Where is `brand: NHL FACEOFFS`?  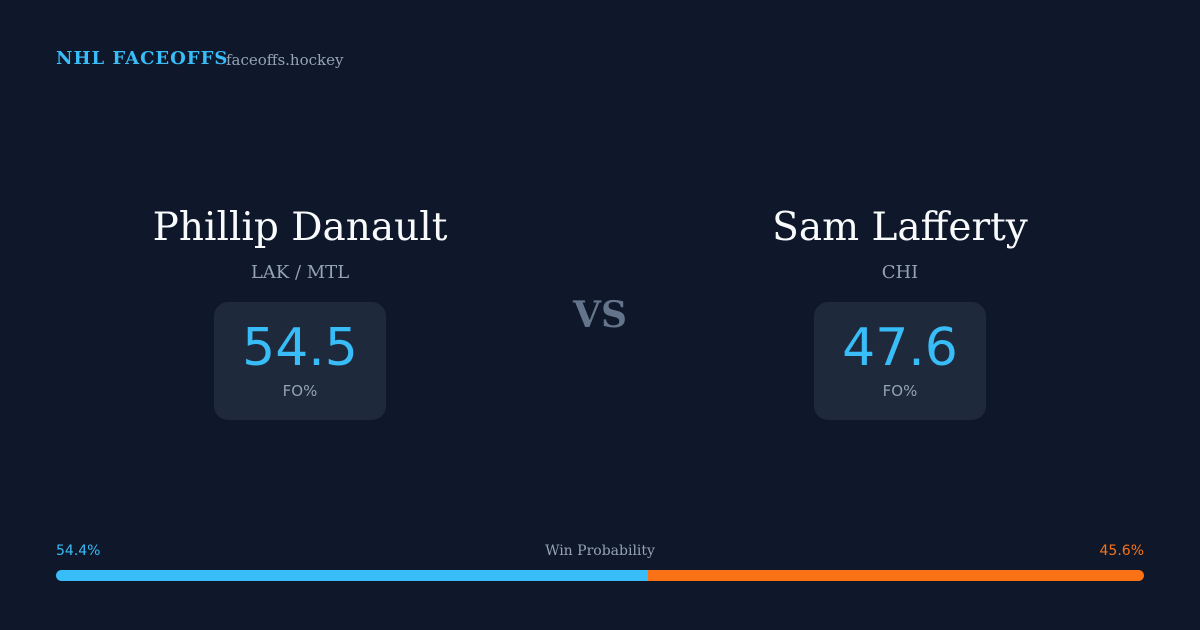
brand: NHL FACEOFFS is located at coordinates (142, 58).